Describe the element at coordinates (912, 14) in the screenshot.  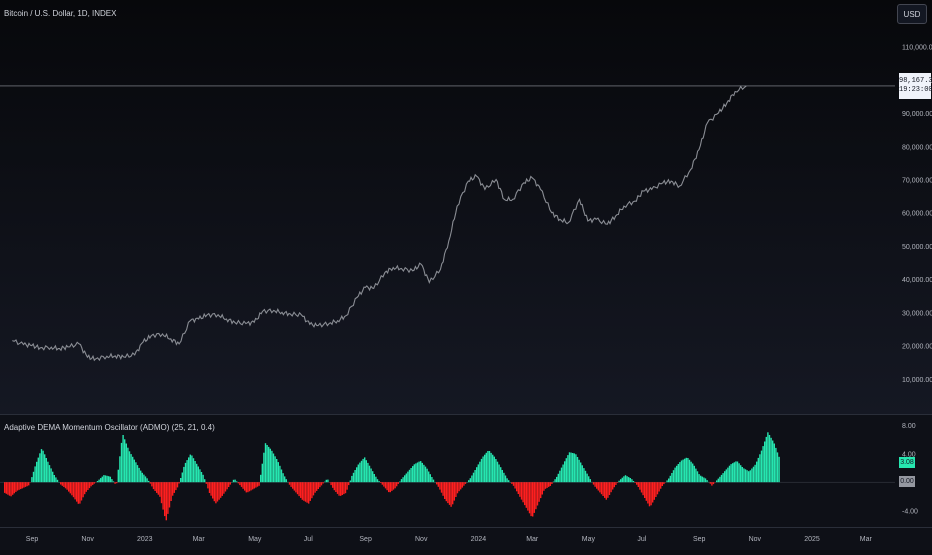
I see `currency-button: USD` at that location.